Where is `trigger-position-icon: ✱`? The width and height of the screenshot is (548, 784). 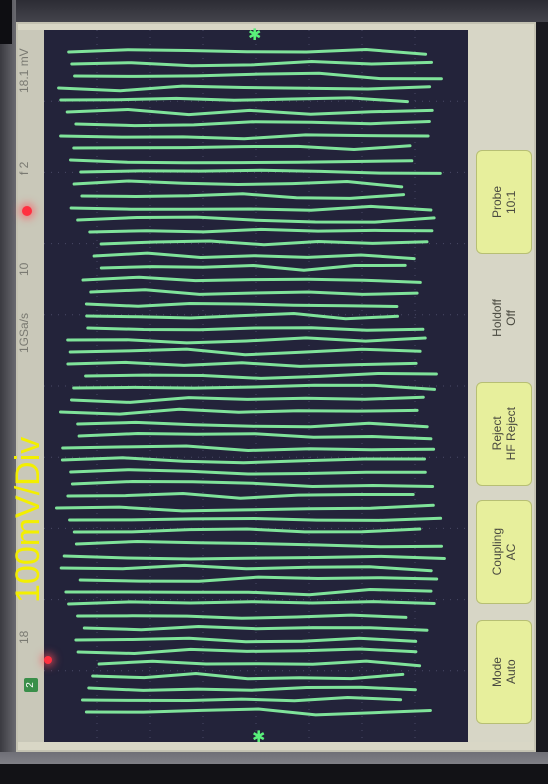 trigger-position-icon: ✱ is located at coordinates (255, 35).